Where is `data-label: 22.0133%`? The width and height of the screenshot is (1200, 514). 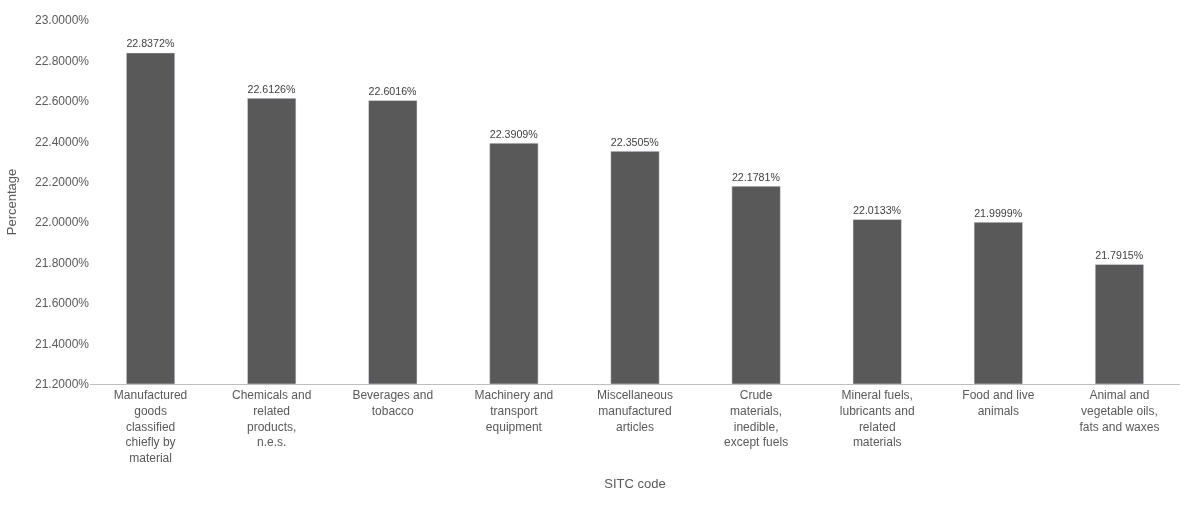
data-label: 22.0133% is located at coordinates (877, 210).